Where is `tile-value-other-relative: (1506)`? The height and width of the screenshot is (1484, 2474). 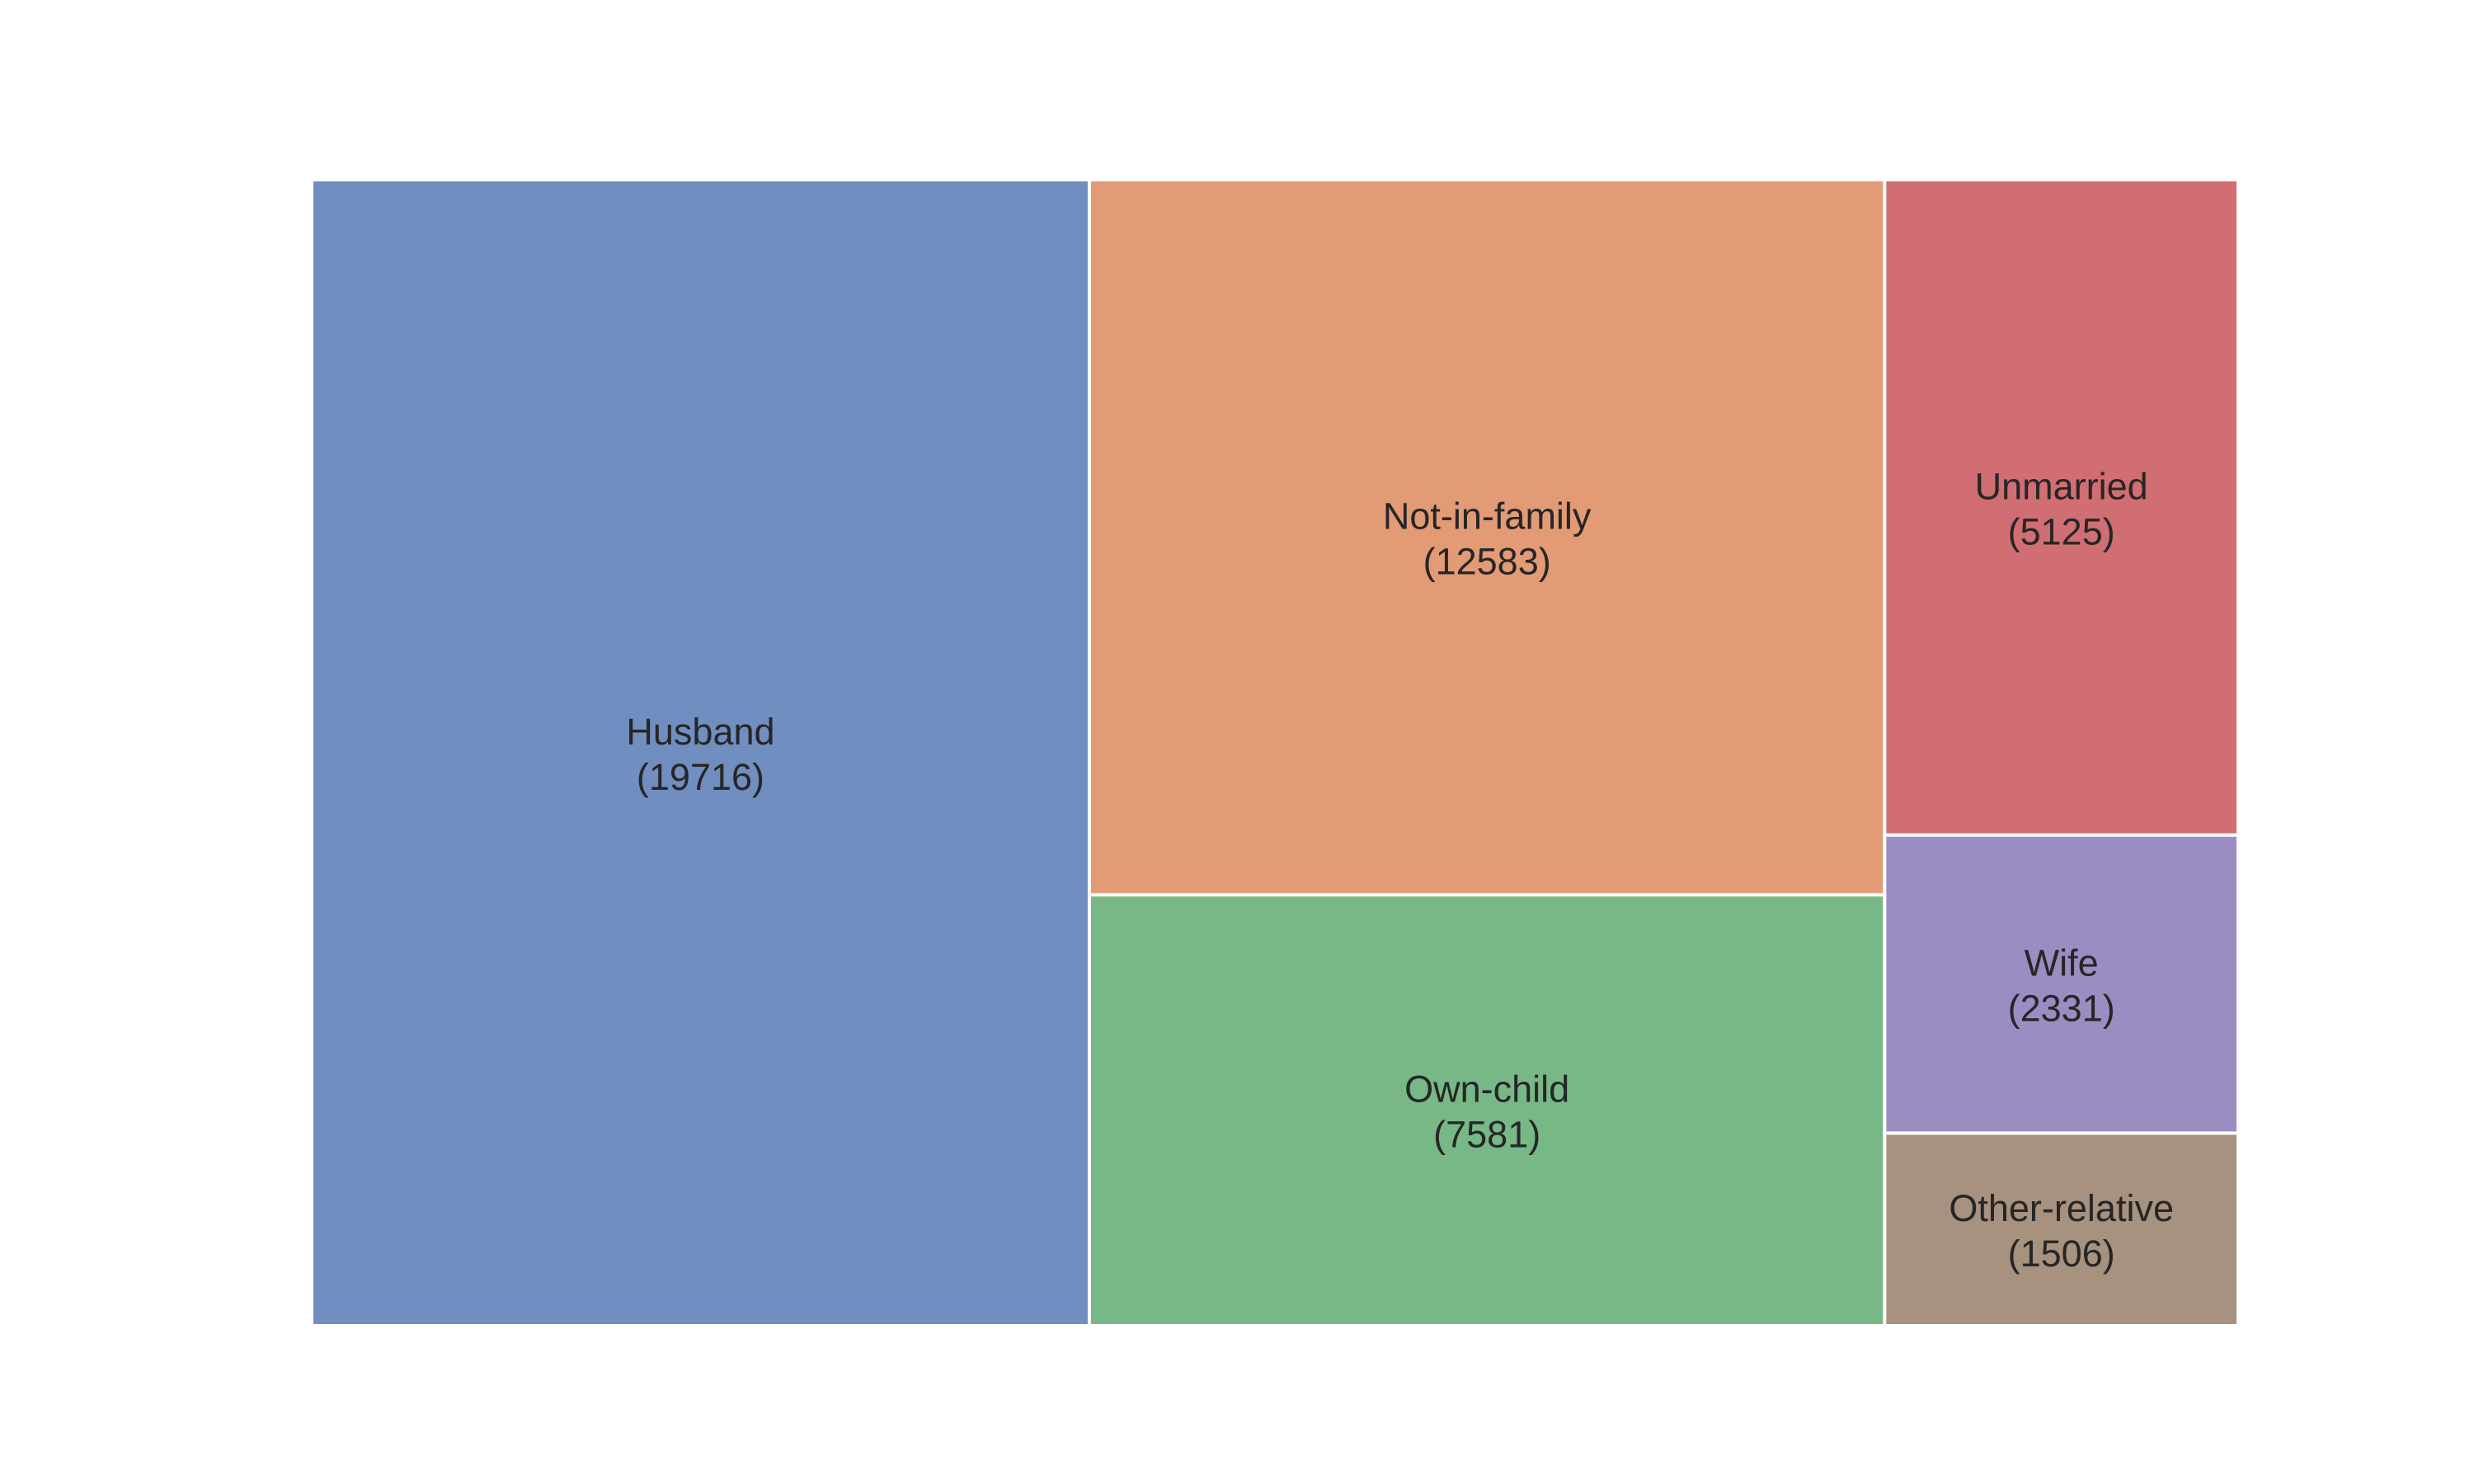
tile-value-other-relative: (1506) is located at coordinates (2061, 1254).